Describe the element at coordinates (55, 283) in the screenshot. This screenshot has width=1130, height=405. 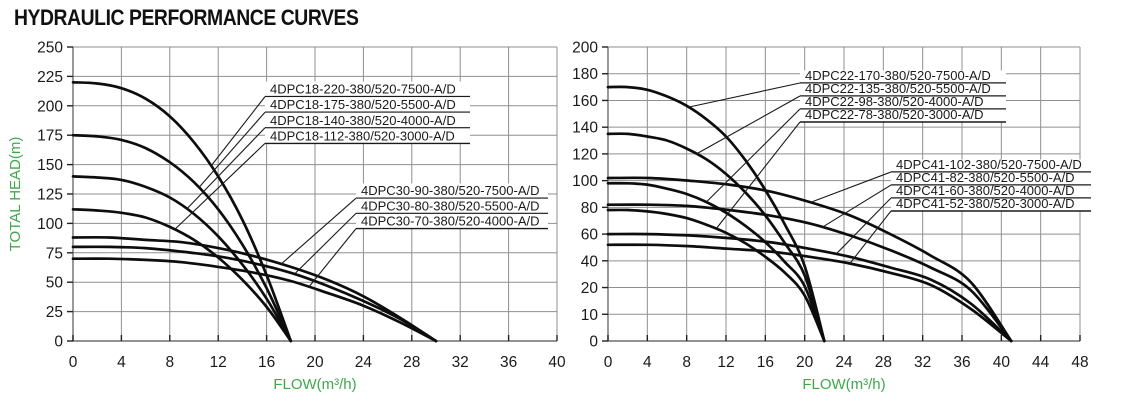
I see `y-tick-label: 50` at that location.